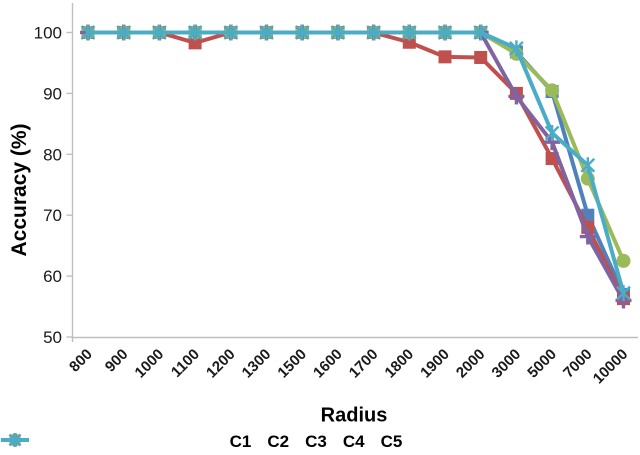 This screenshot has width=640, height=455. I want to click on x-tick-label: 1200, so click(221, 364).